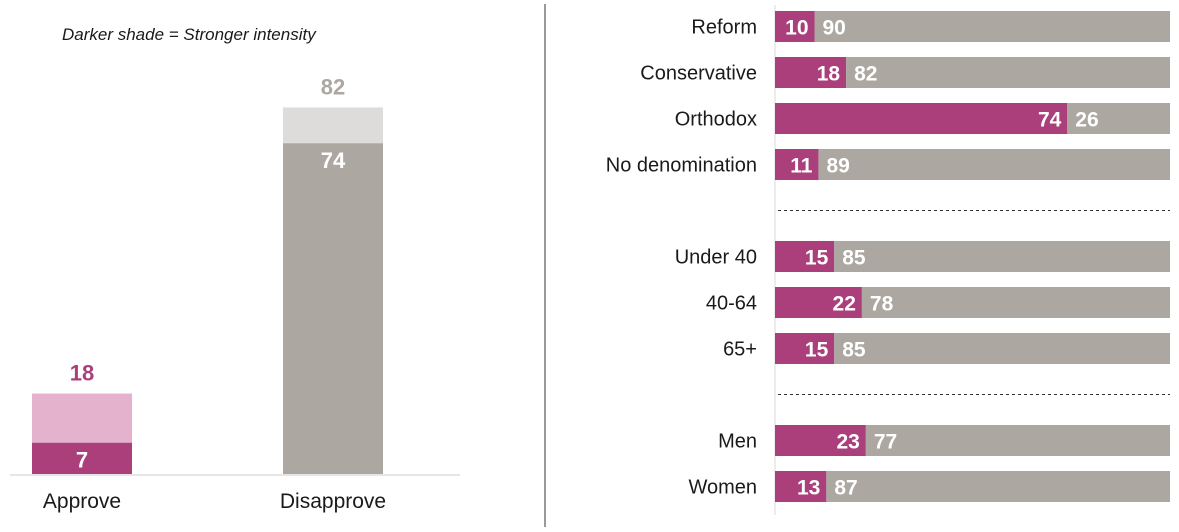  What do you see at coordinates (837, 166) in the screenshot?
I see `no-denomination-disapprove-value: 89` at bounding box center [837, 166].